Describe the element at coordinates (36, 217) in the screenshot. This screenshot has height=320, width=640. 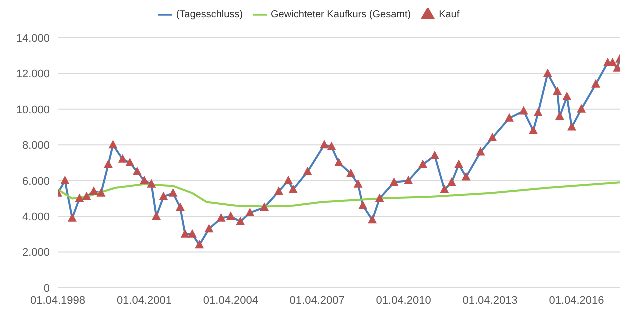
I see `y-tick-label: 4.000` at that location.